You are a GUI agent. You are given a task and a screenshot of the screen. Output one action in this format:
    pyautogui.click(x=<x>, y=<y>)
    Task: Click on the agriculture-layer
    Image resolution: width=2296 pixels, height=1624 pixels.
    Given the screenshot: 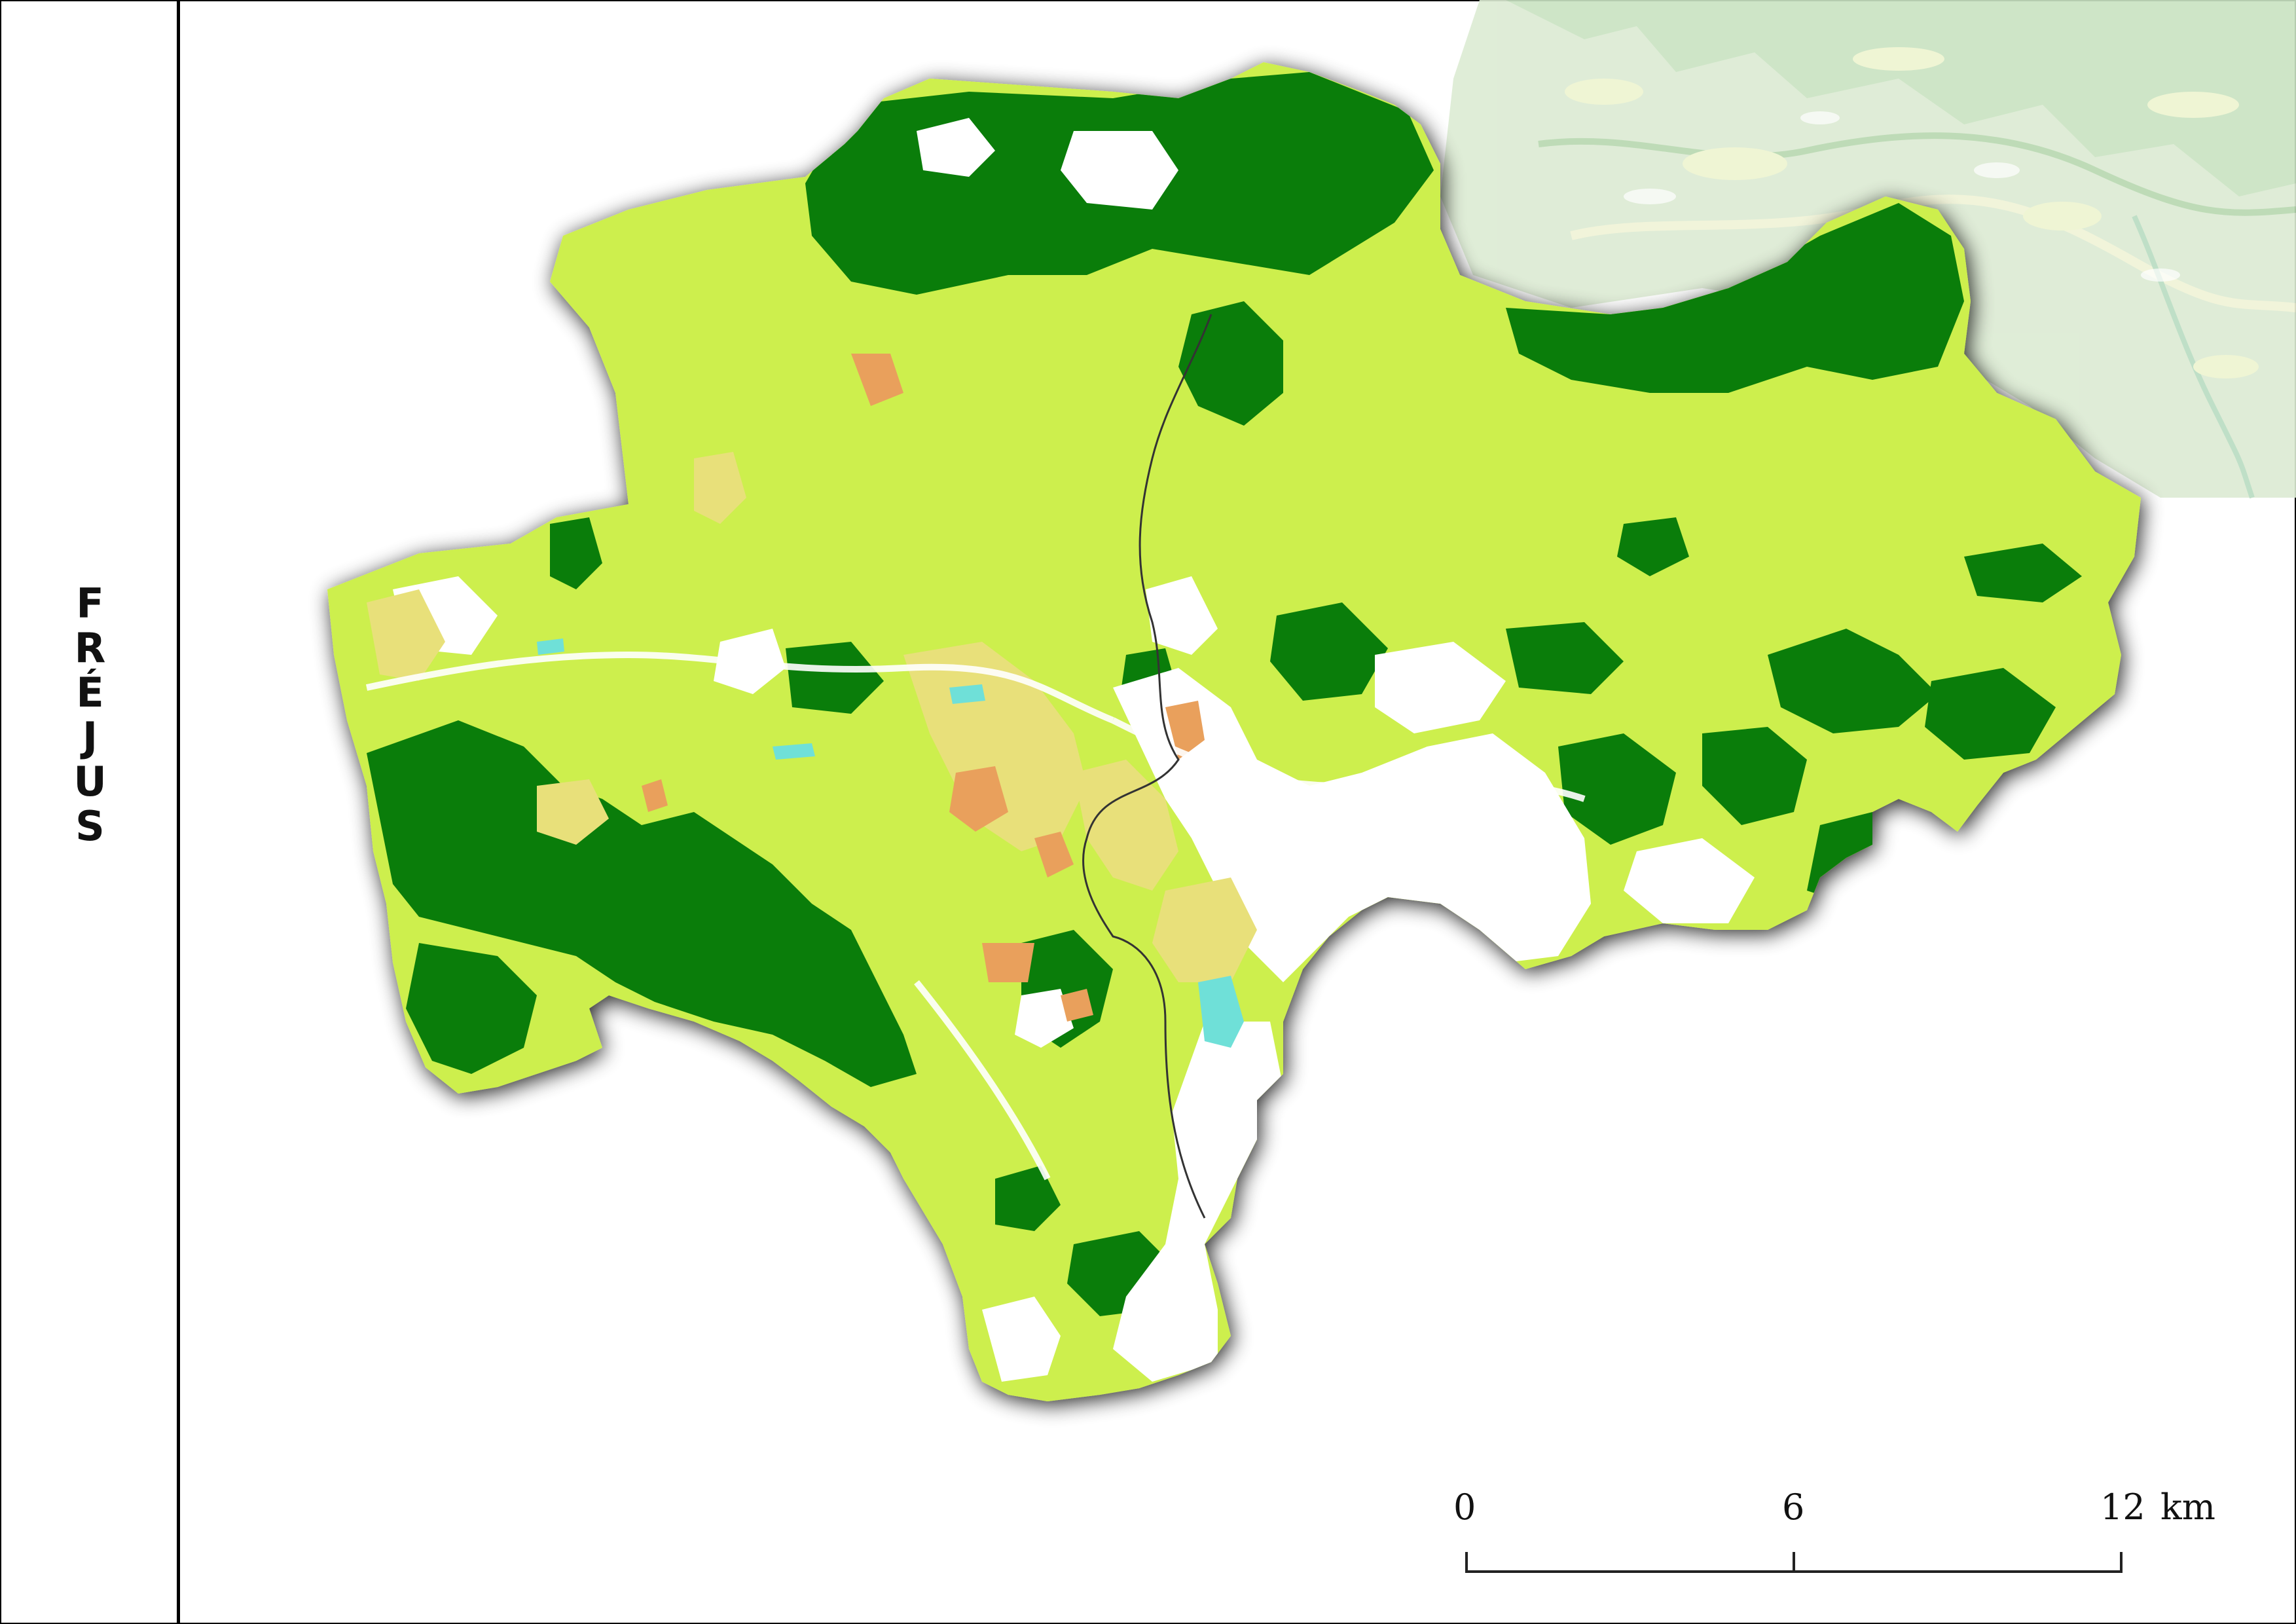 What is the action you would take?
    pyautogui.click(x=812, y=717)
    